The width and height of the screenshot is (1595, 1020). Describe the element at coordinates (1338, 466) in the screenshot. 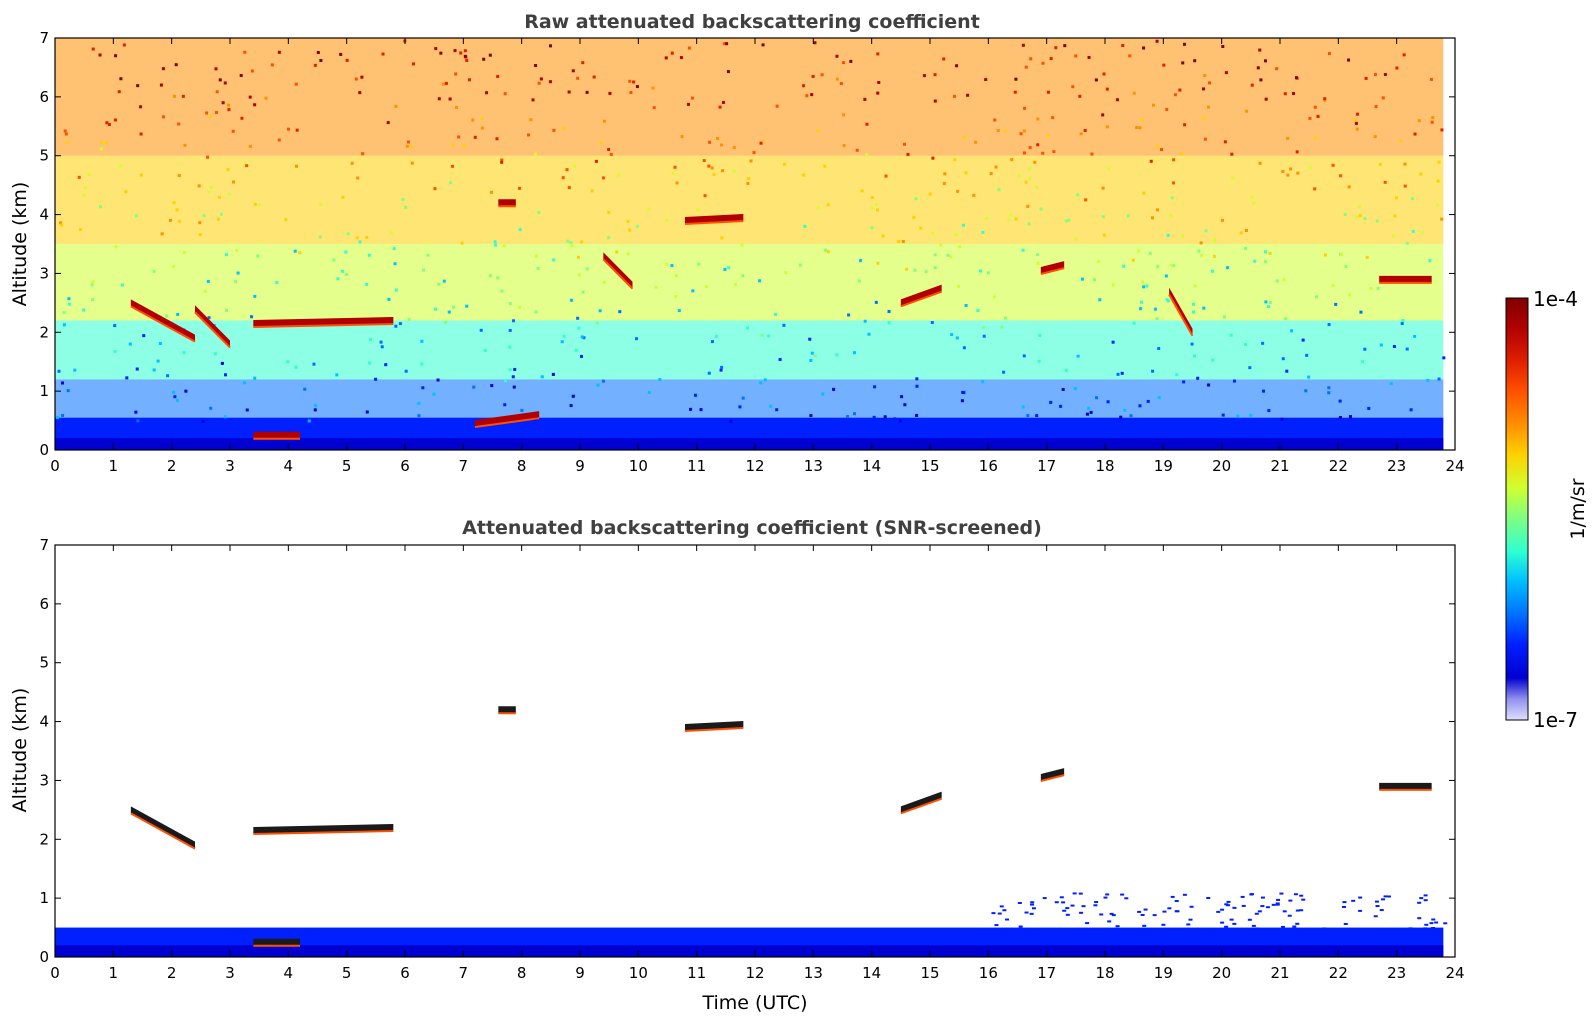

I see `x-tick-label: 22` at that location.